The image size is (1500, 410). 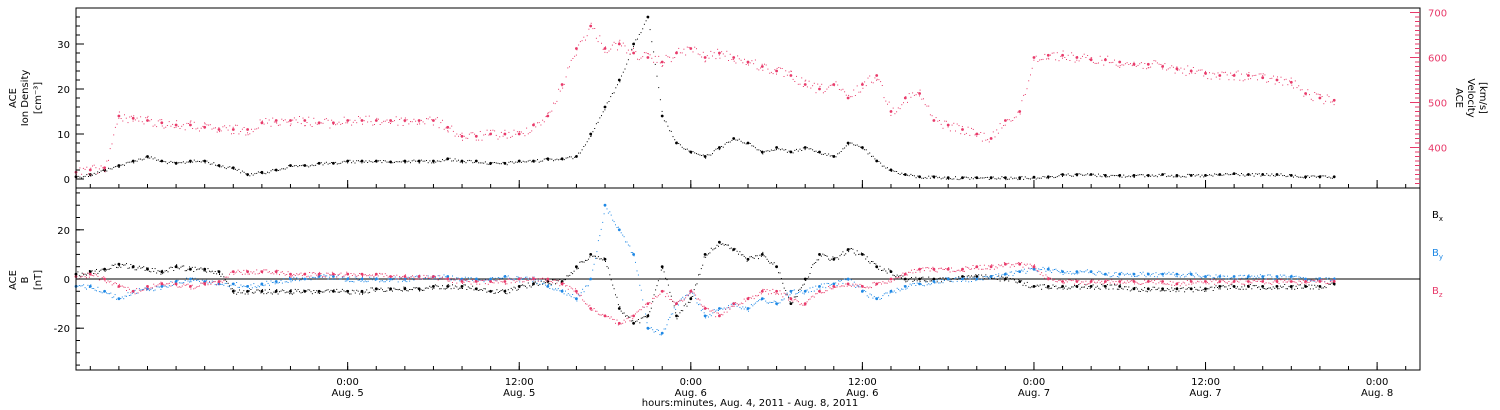 I want to click on date-tick-label: Aug. 8, so click(x=1377, y=393).